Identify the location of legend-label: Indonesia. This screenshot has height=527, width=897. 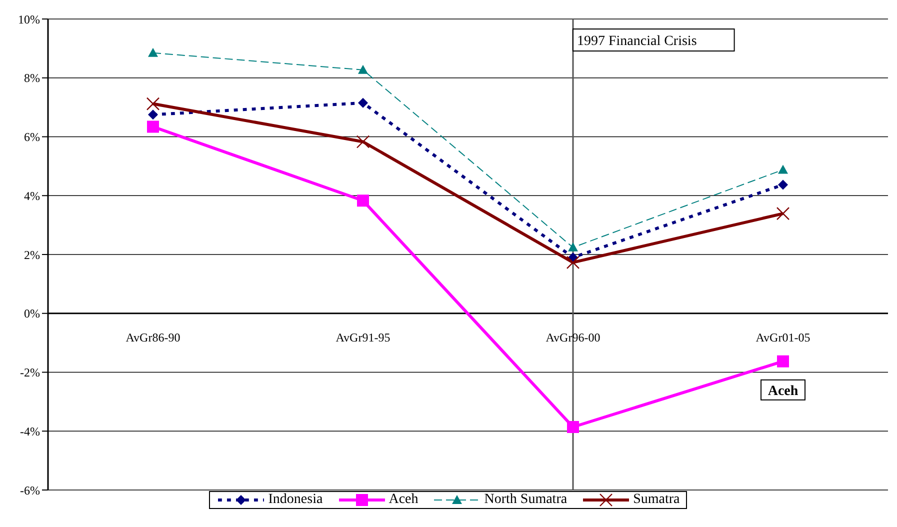
(295, 500).